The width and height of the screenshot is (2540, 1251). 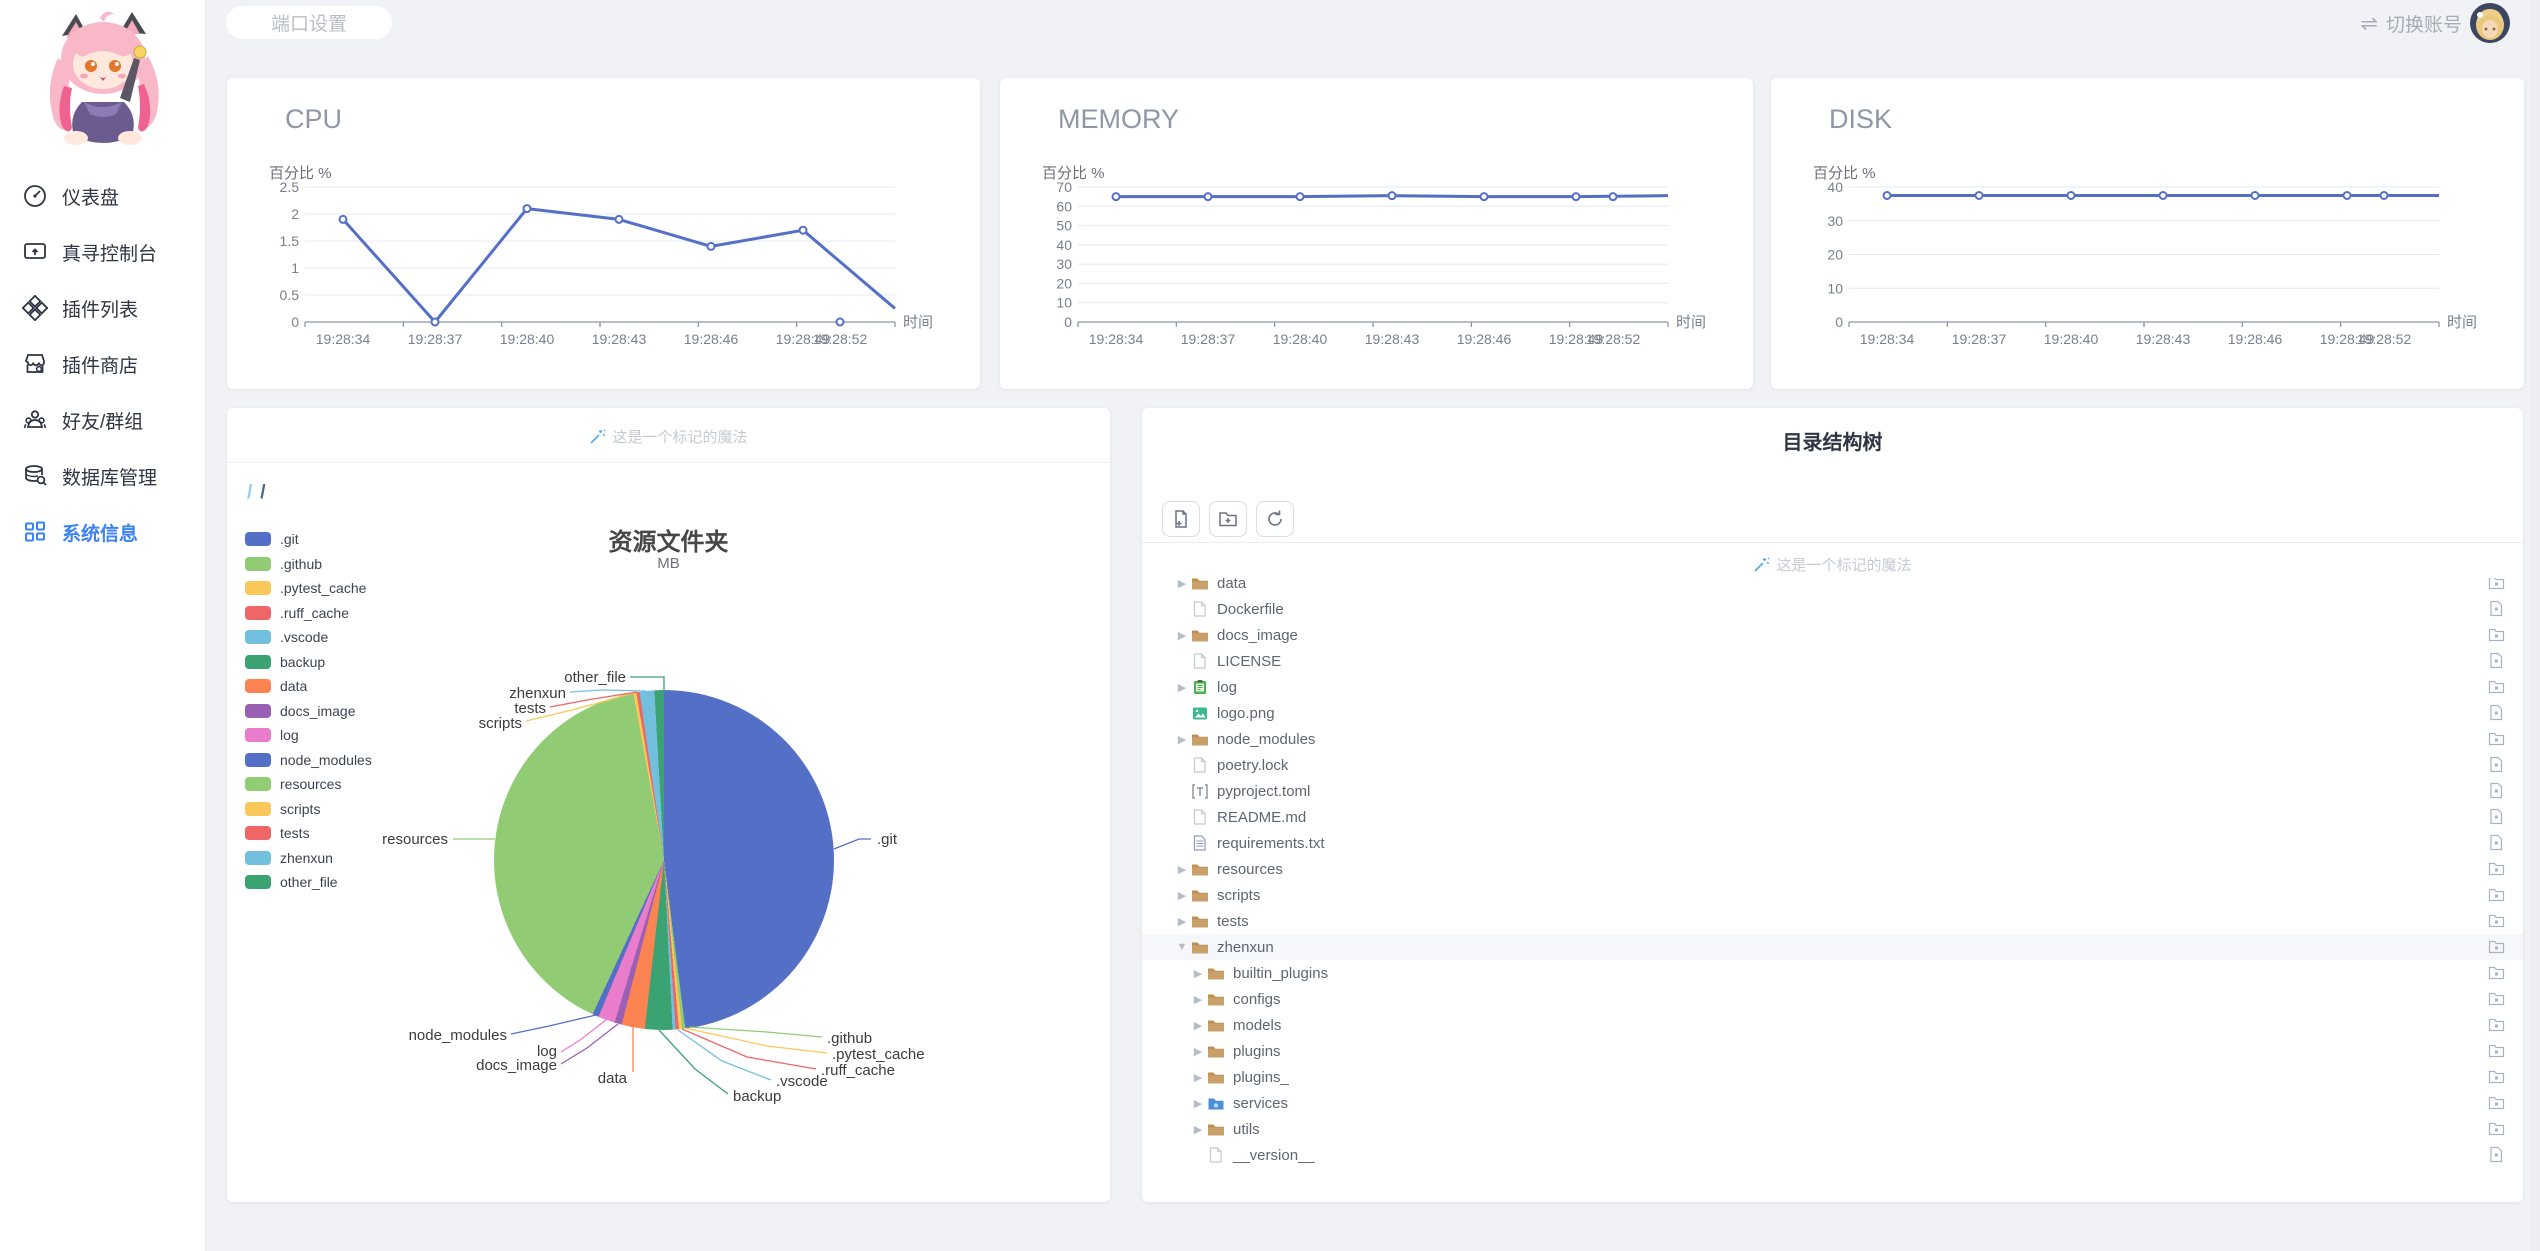 What do you see at coordinates (1832, 843) in the screenshot?
I see `tree-row-requirements.txt: requirements.txt` at bounding box center [1832, 843].